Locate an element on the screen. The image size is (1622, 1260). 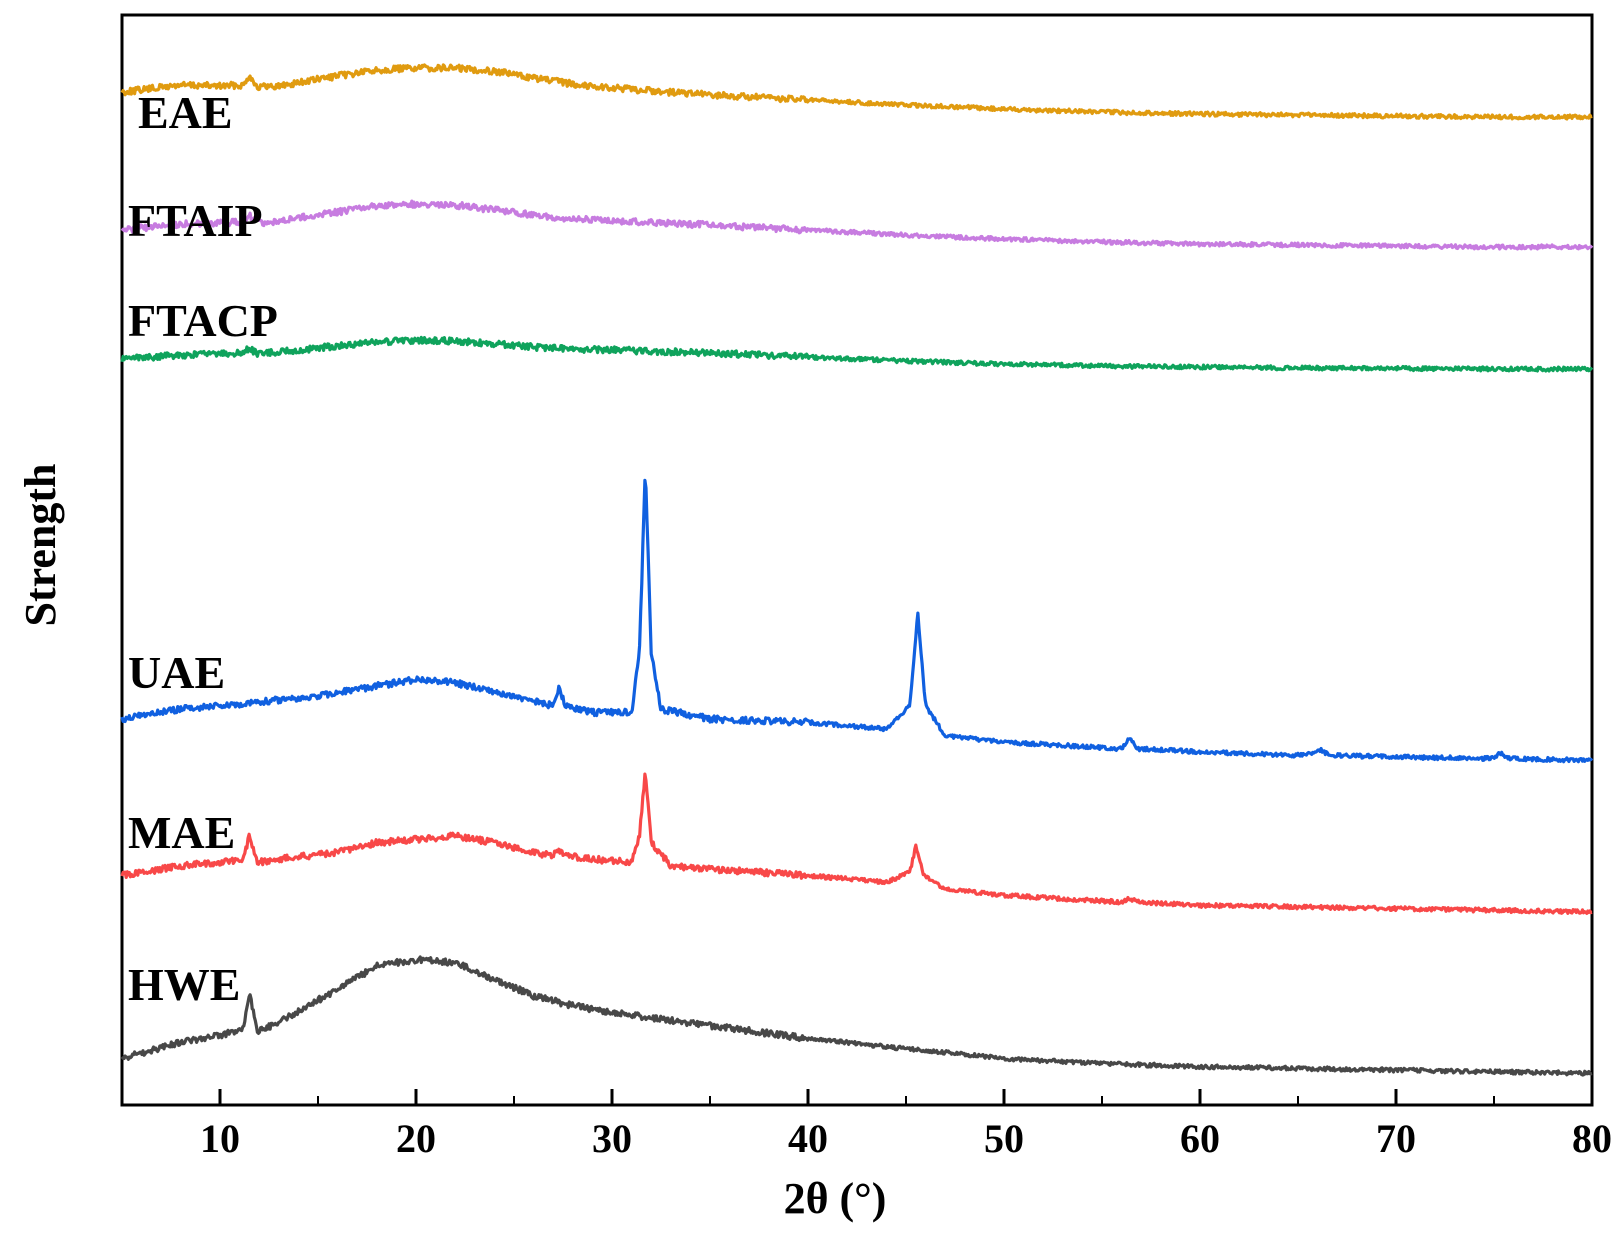
series-label-ftaip: FTAIP is located at coordinates (195, 220).